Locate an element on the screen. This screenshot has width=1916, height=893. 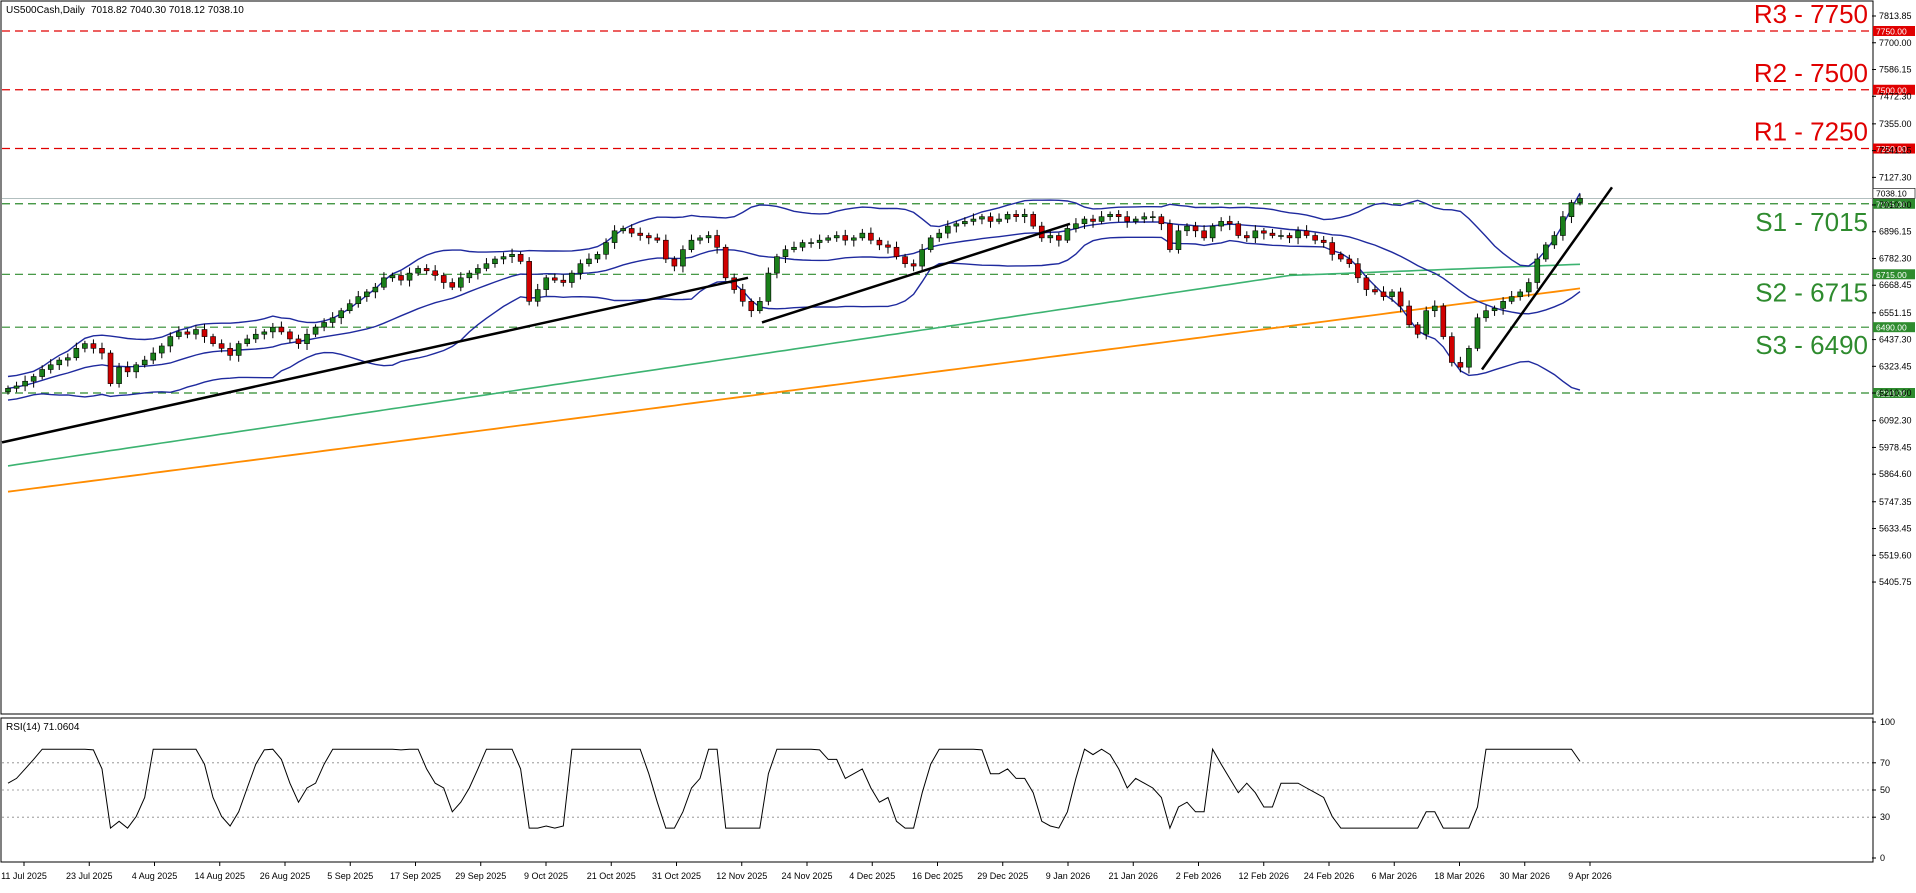
y-tick-label: 6782.30 is located at coordinates (1895, 258).